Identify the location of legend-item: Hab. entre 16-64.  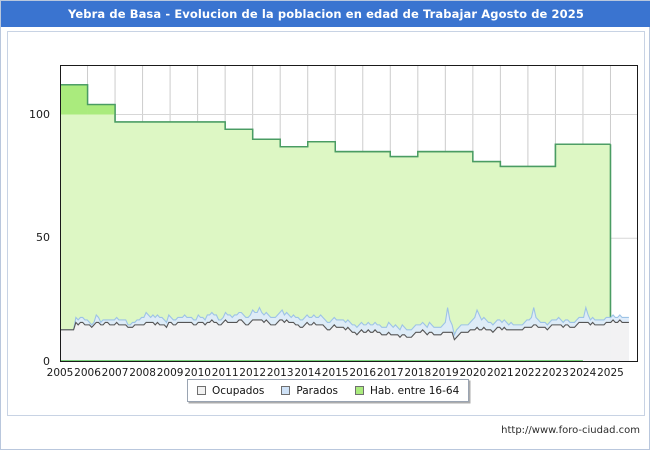
(407, 390).